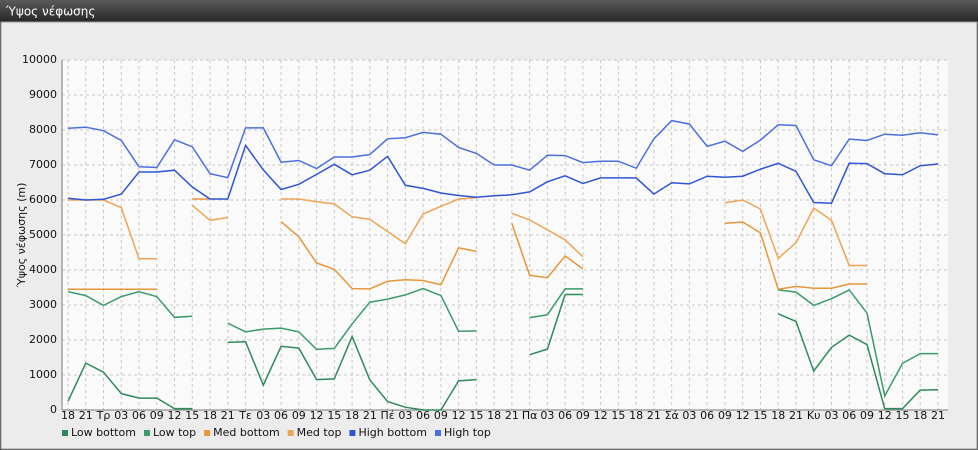 This screenshot has width=978, height=450. Describe the element at coordinates (43, 374) in the screenshot. I see `y-tick-label: 1000` at that location.